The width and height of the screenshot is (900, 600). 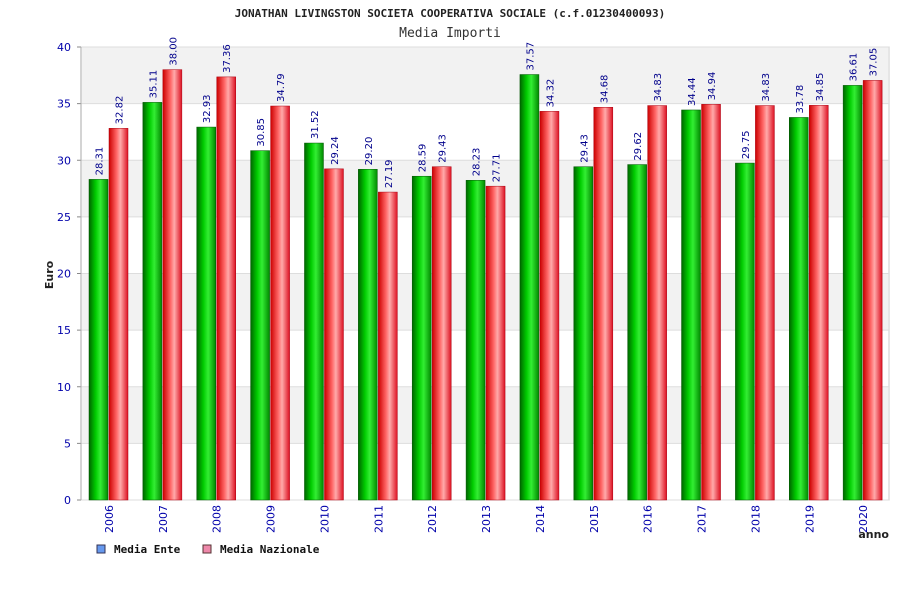 What do you see at coordinates (153, 84) in the screenshot?
I see `data-label: 35.11` at bounding box center [153, 84].